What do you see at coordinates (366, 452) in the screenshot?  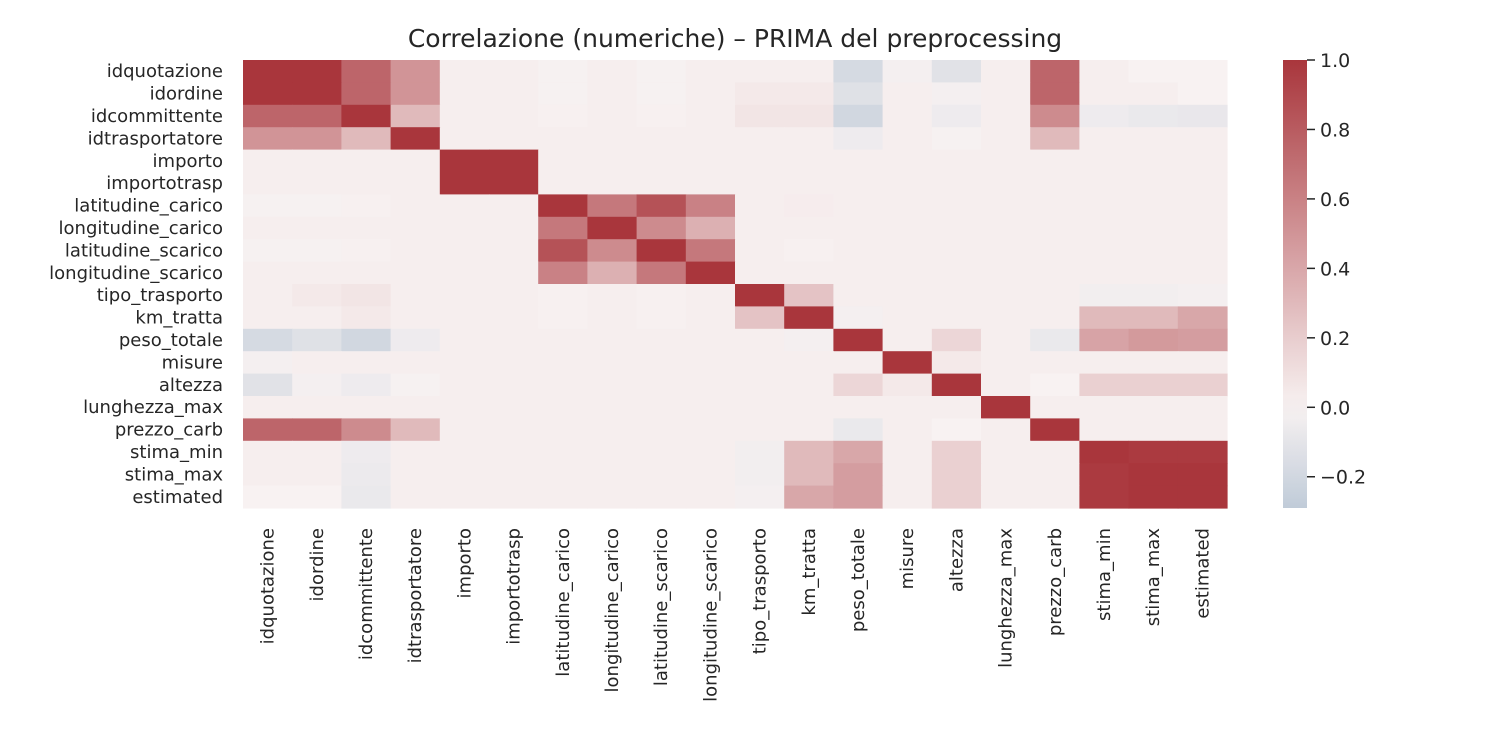 I see `heatmap-cell-stima_min-idcommittente` at bounding box center [366, 452].